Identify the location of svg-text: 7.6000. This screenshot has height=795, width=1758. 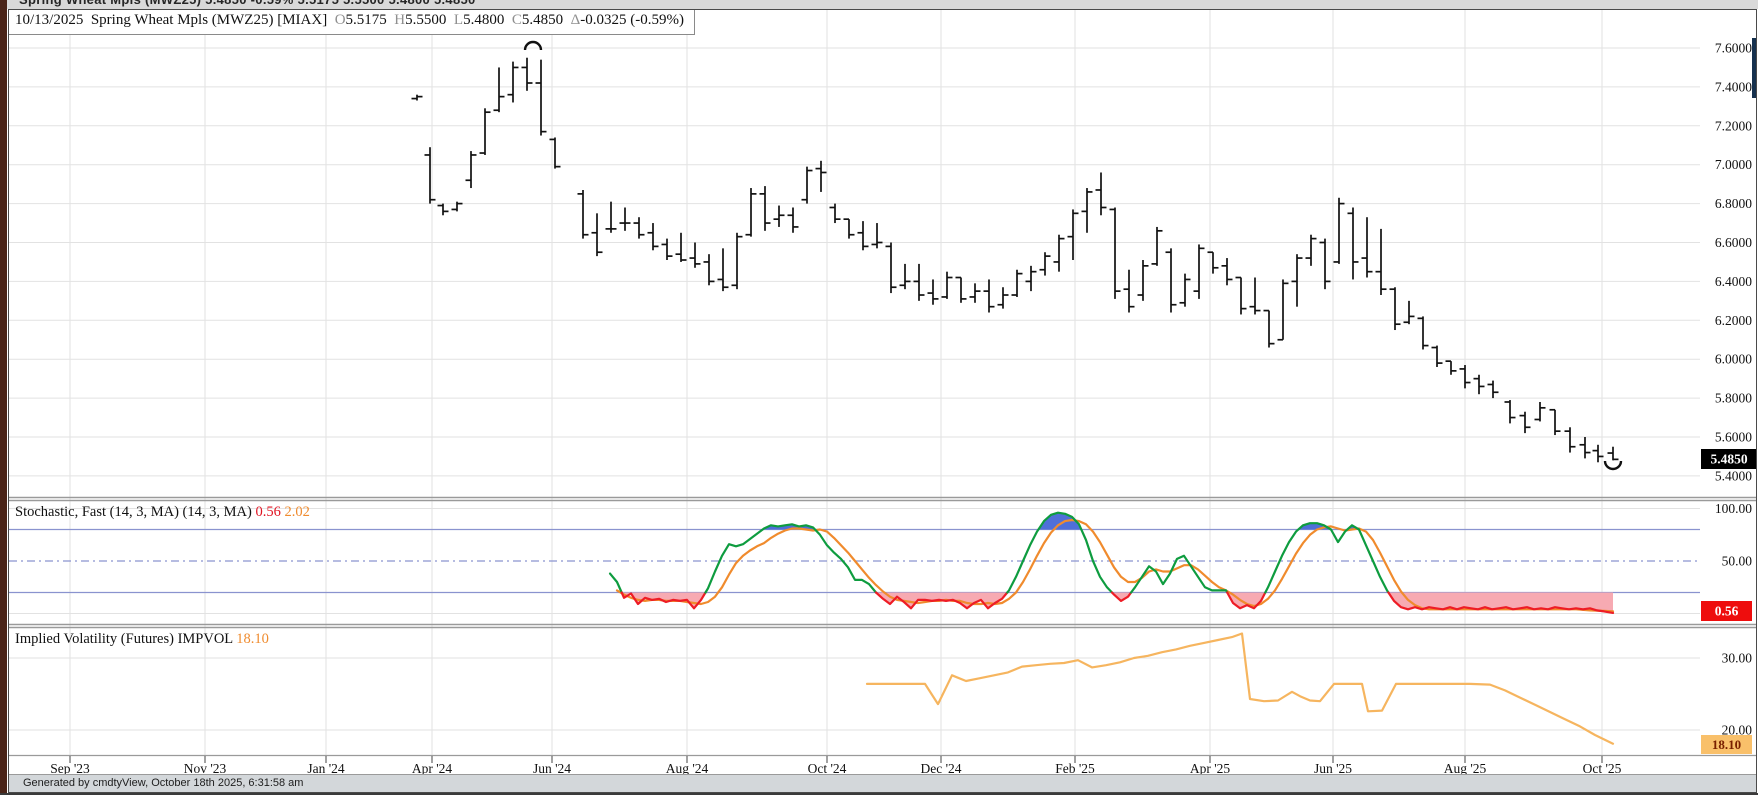
(1733, 48).